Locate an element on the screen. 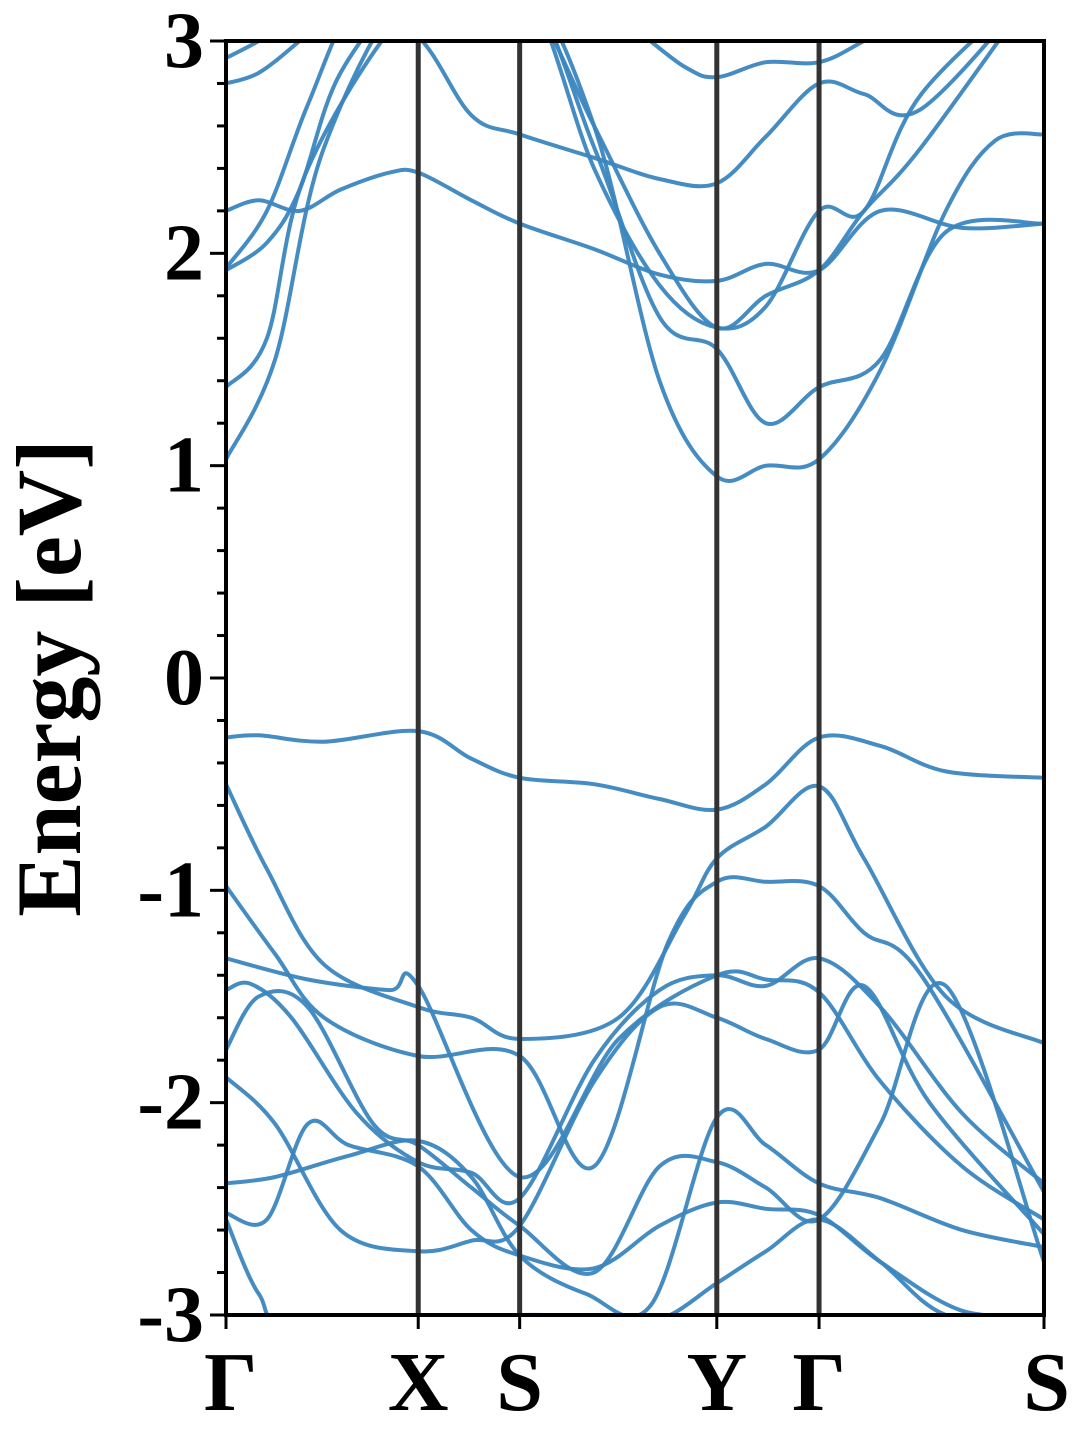 The image size is (1080, 1440). y-tick-label: 3 is located at coordinates (184, 42).